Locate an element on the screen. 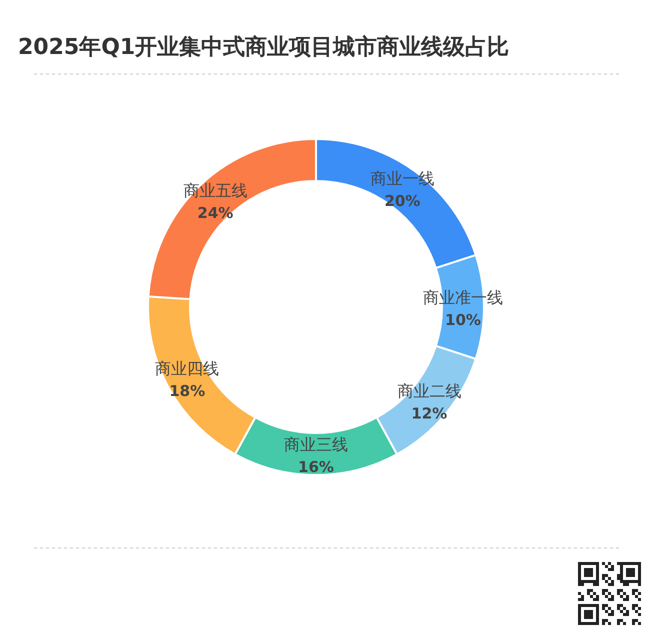 The height and width of the screenshot is (636, 656). slice-label: 商业三线 is located at coordinates (316, 444).